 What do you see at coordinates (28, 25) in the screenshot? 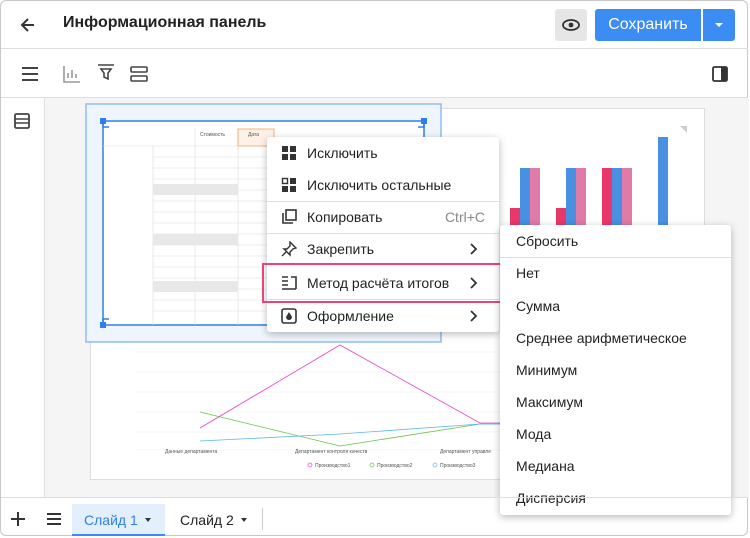
I see `back-button` at bounding box center [28, 25].